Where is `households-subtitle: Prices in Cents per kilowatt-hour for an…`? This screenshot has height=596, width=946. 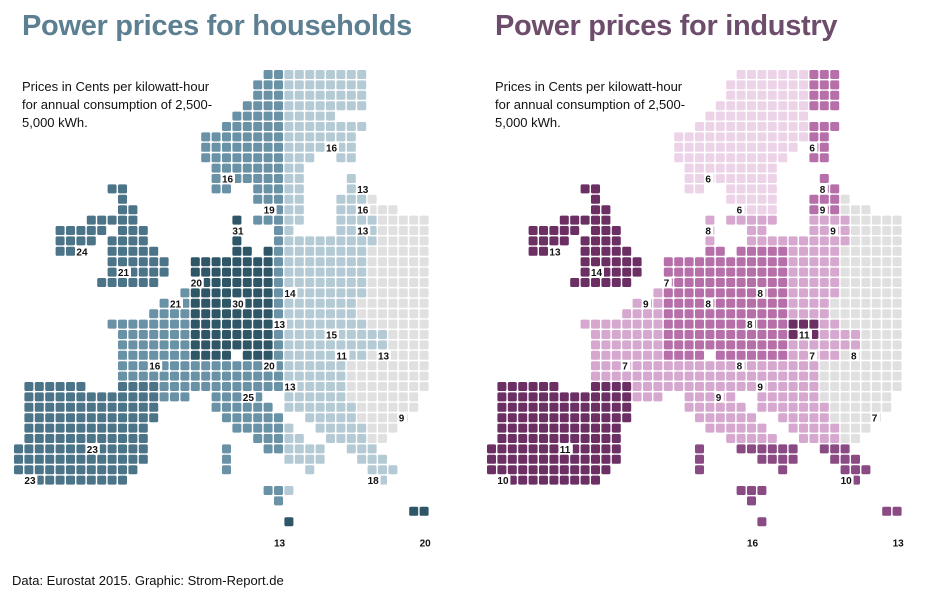 households-subtitle: Prices in Cents per kilowatt-hour for an… is located at coordinates (117, 104).